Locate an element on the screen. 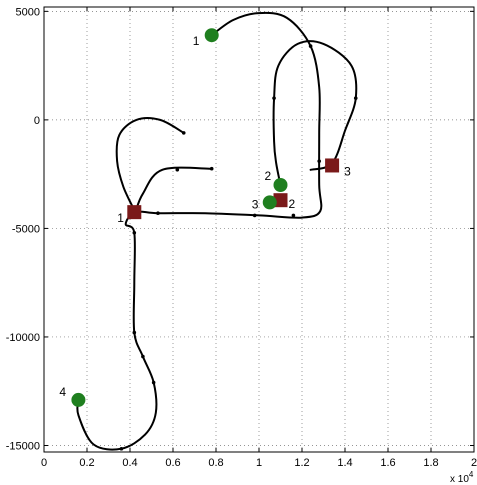 This screenshot has height=485, width=477. square-waypoint-label: 2 is located at coordinates (292, 204).